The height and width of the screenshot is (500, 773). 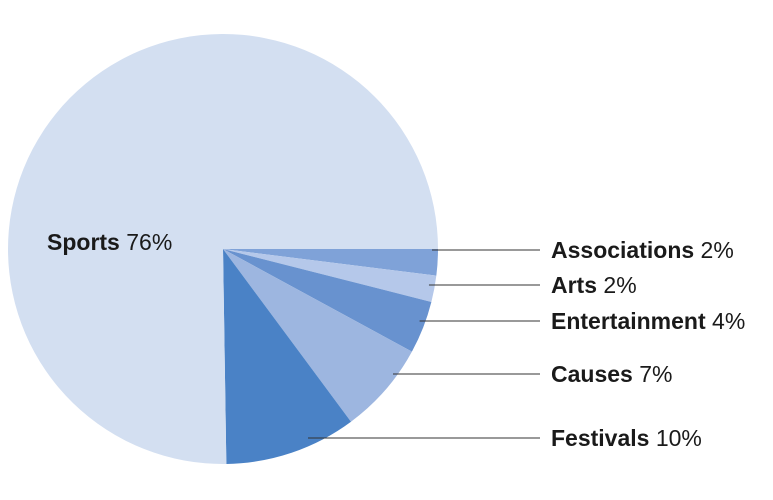 I want to click on label-causes: Causes 7%, so click(x=611, y=374).